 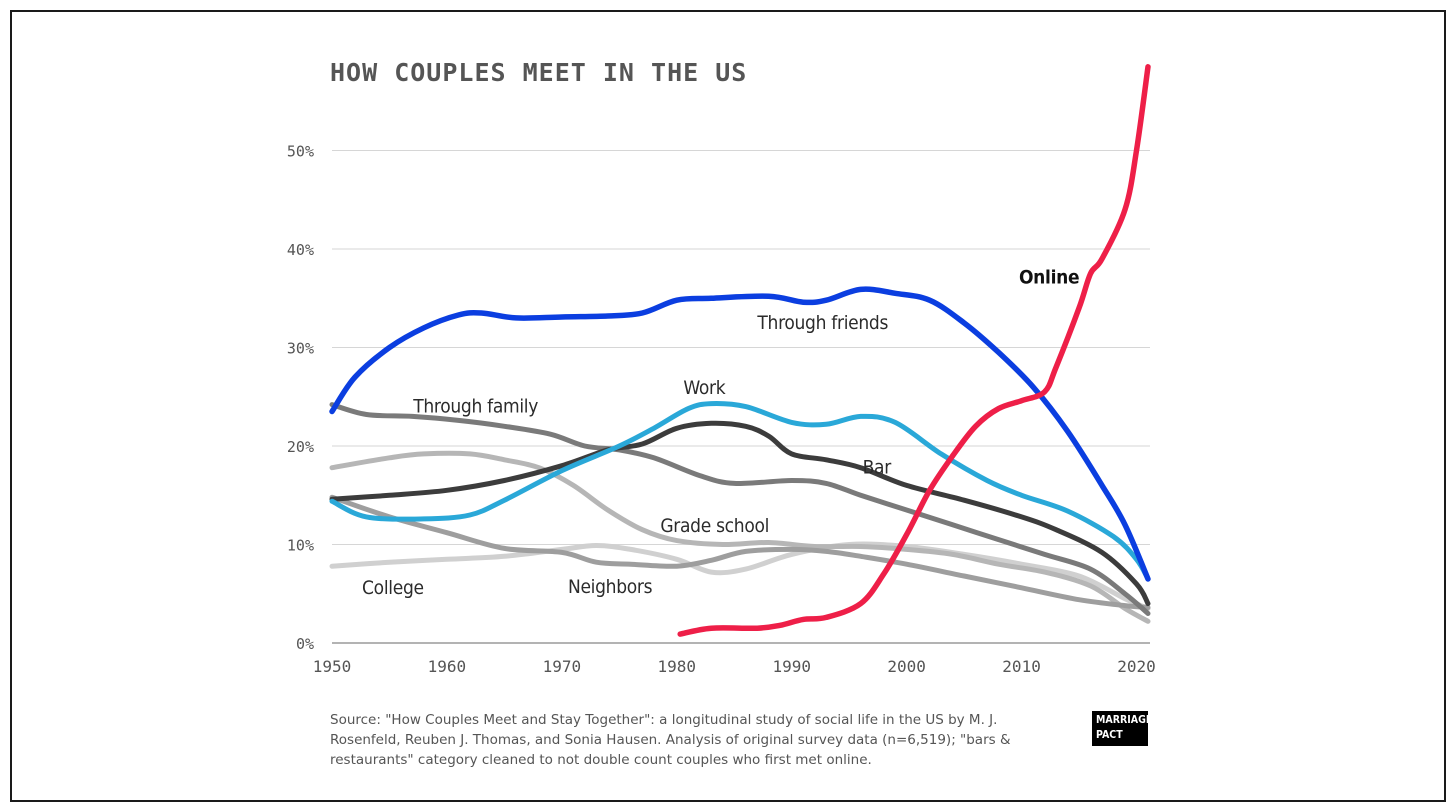 I want to click on x-tick-label: 1950, so click(x=332, y=666).